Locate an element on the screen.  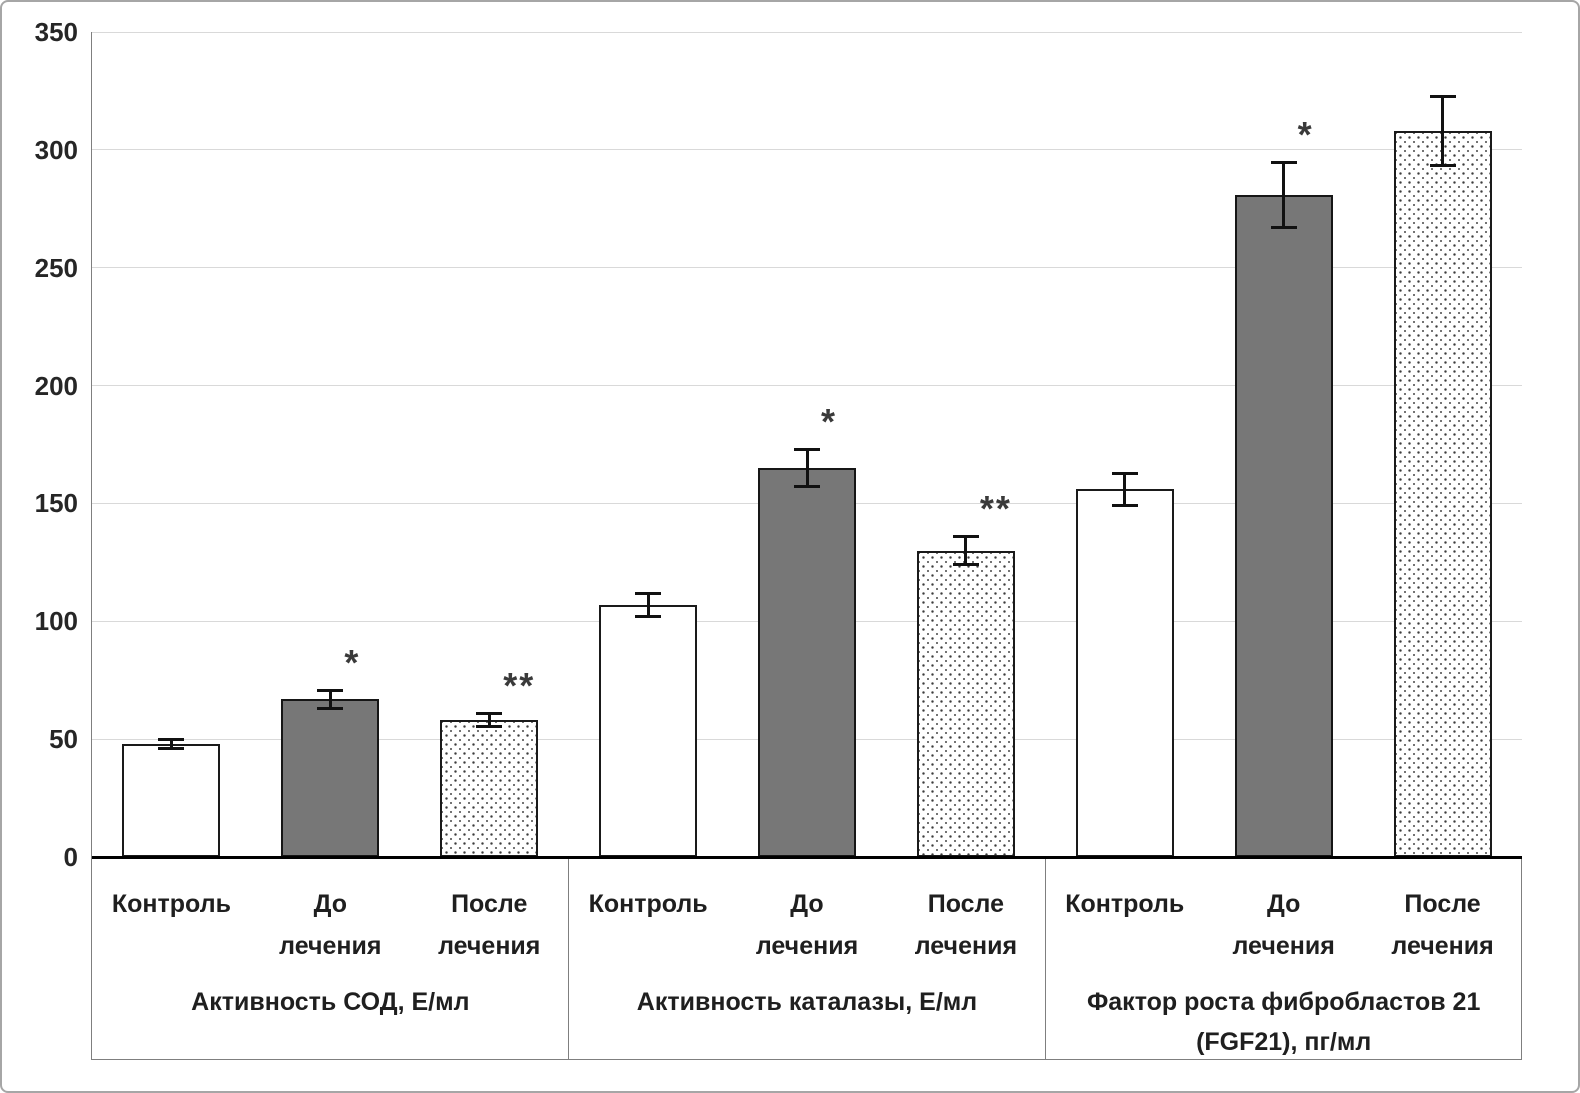
y-axis-tick-label: 150 is located at coordinates (56, 503).